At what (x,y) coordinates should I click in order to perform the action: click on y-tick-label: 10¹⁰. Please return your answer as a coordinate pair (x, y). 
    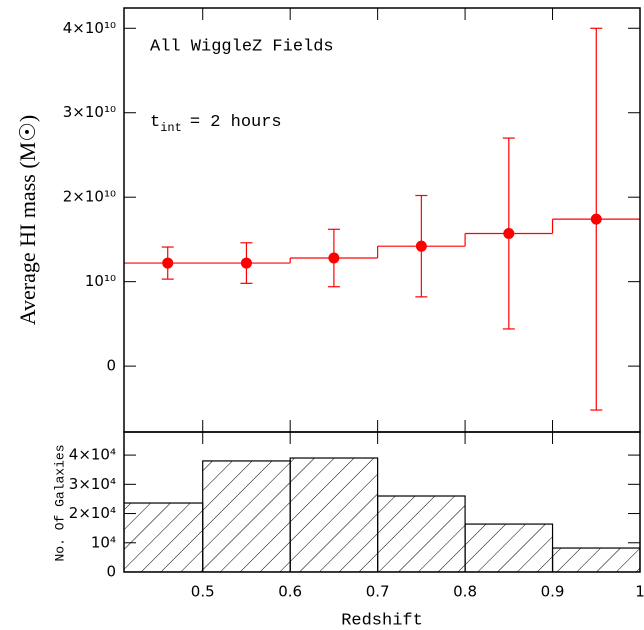
    Looking at the image, I should click on (100, 281).